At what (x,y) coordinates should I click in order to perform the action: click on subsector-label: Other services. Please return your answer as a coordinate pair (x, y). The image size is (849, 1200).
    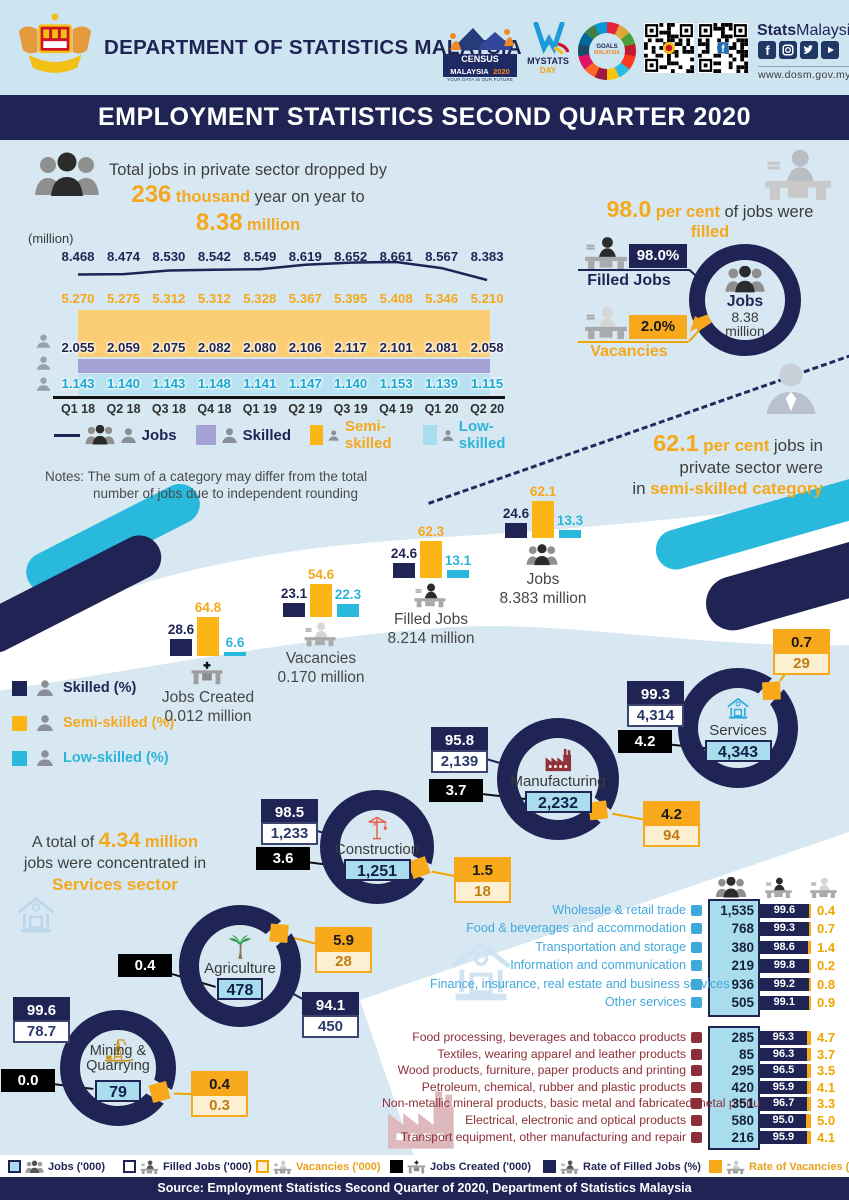
    Looking at the image, I should click on (645, 1002).